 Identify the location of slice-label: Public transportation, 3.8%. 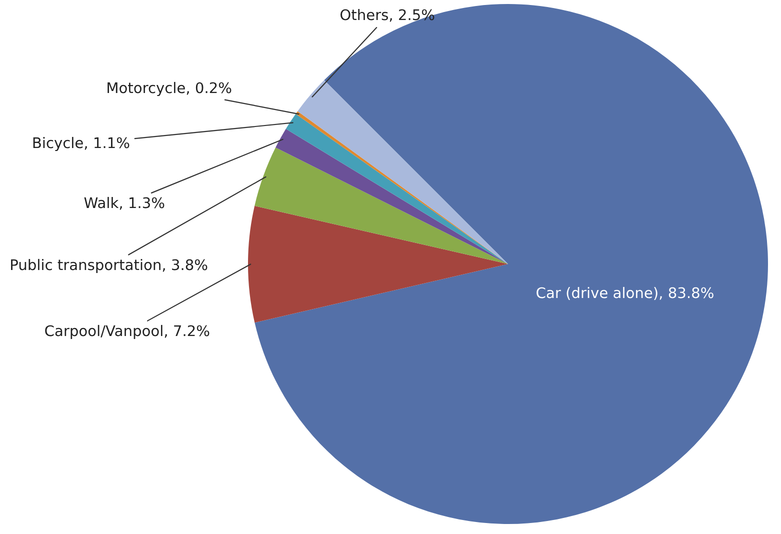
(109, 266).